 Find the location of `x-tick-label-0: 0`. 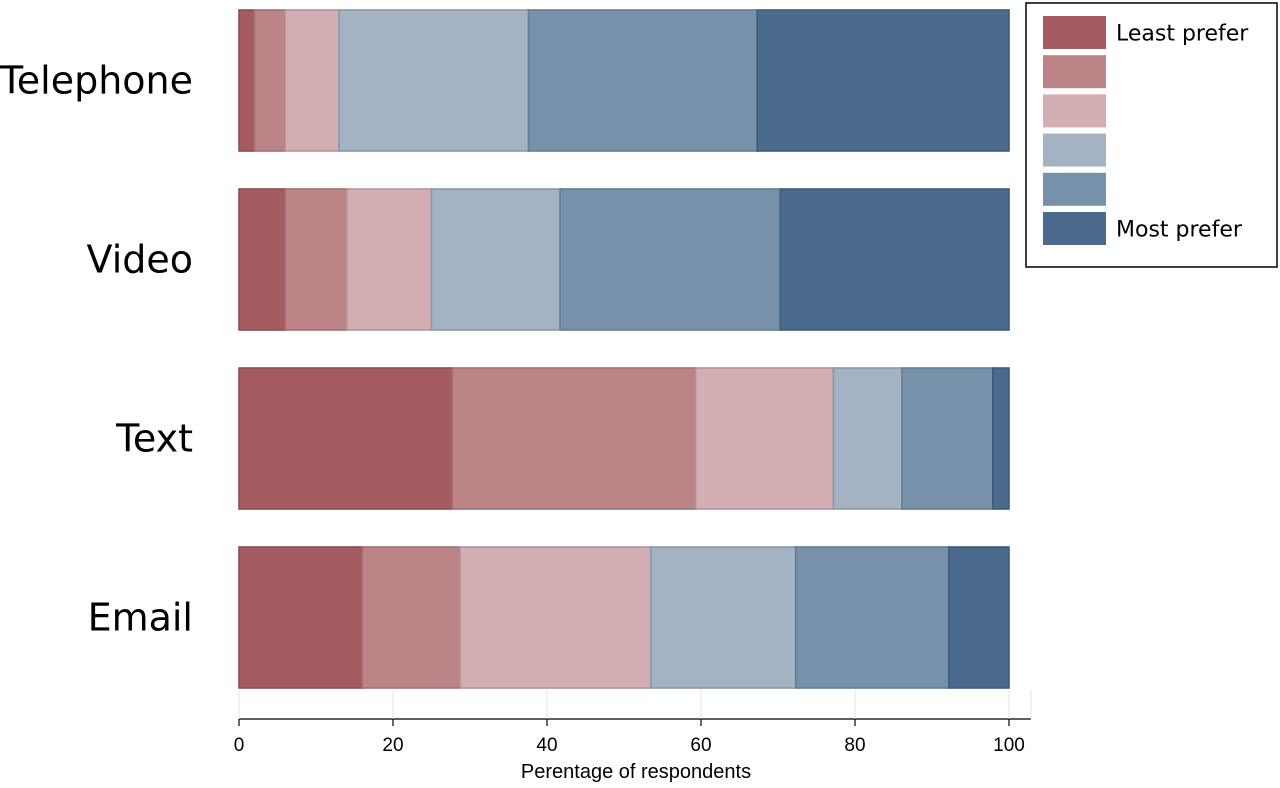

x-tick-label-0: 0 is located at coordinates (239, 745).